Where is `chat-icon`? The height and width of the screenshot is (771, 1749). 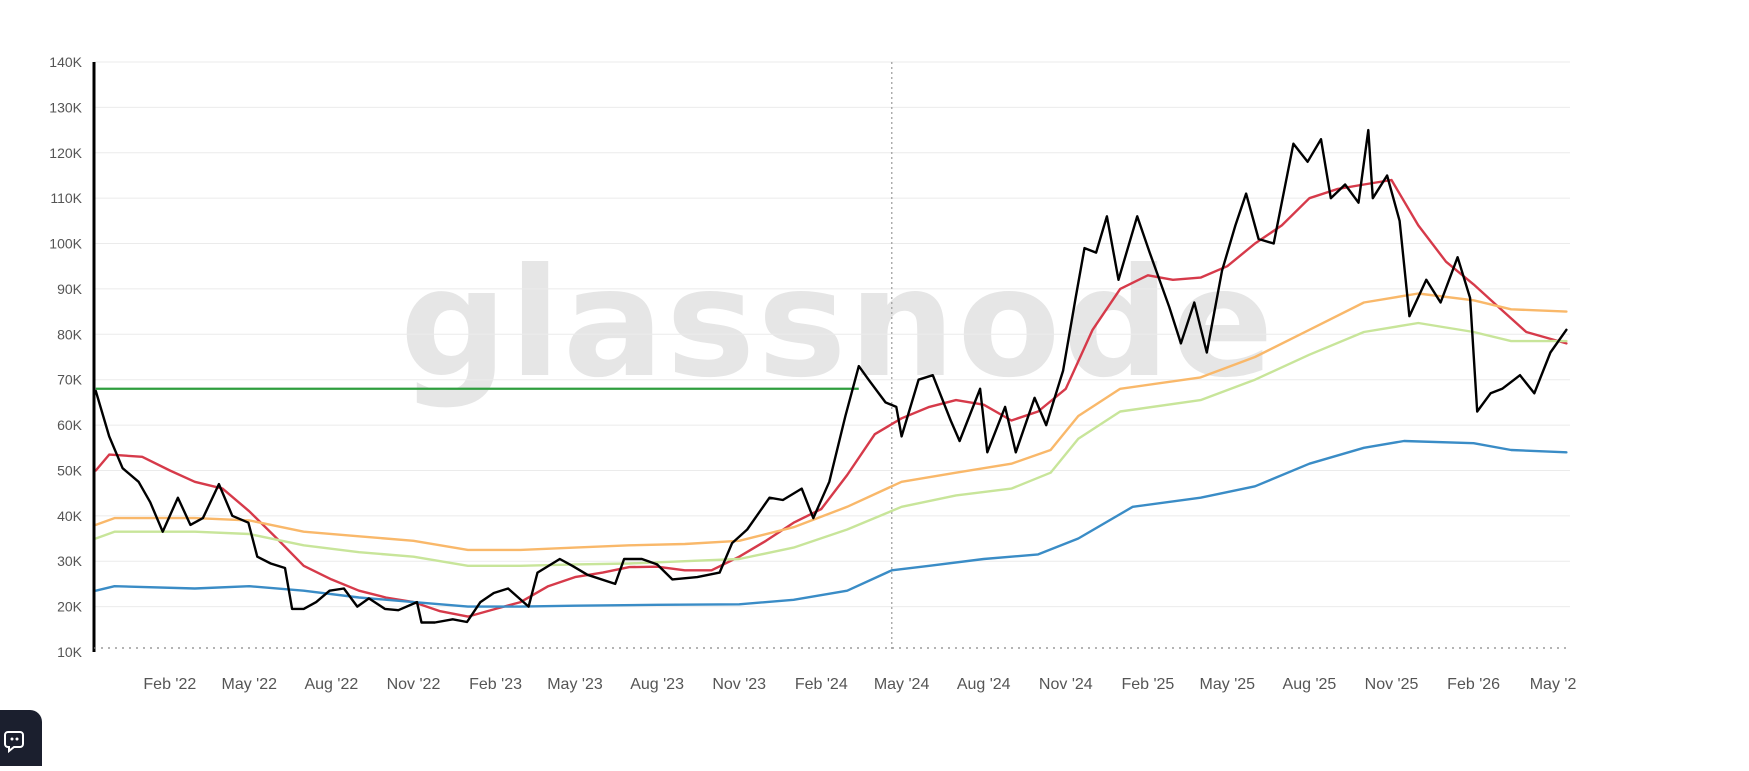
chat-icon is located at coordinates (14, 742).